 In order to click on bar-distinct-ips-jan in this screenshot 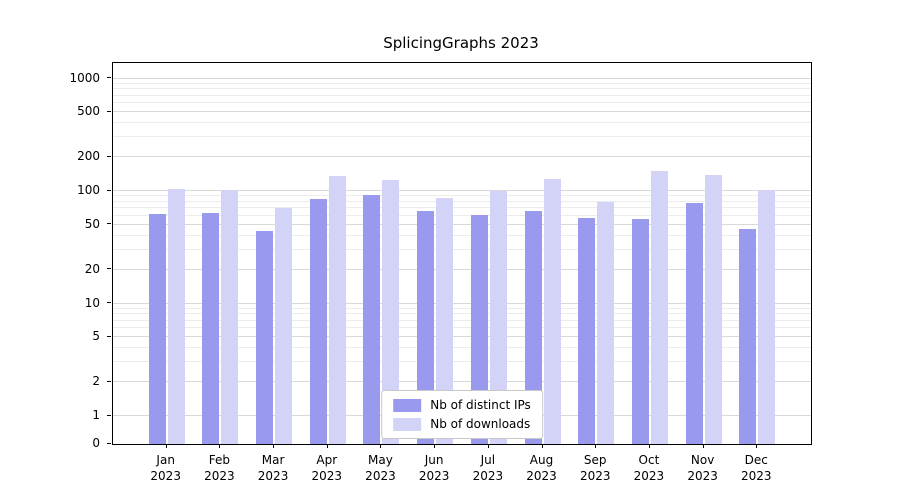, I will do `click(157, 329)`.